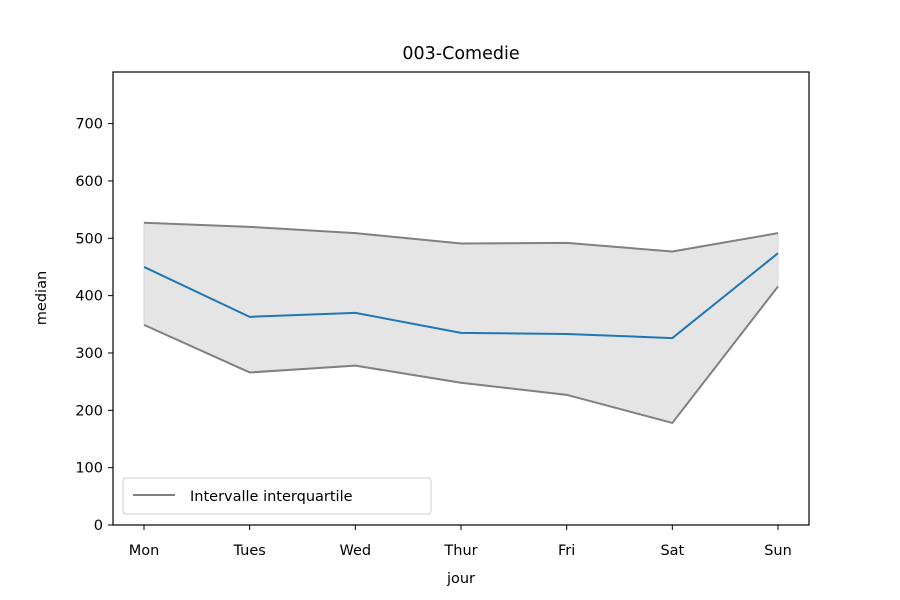 The height and width of the screenshot is (600, 900). I want to click on y-tick-label: 100, so click(89, 469).